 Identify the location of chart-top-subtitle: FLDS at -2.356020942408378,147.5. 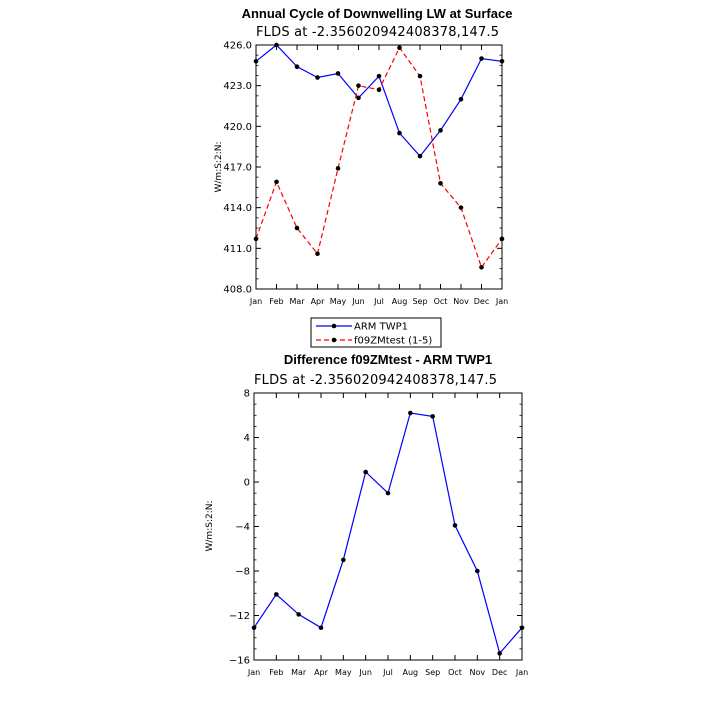
(377, 32).